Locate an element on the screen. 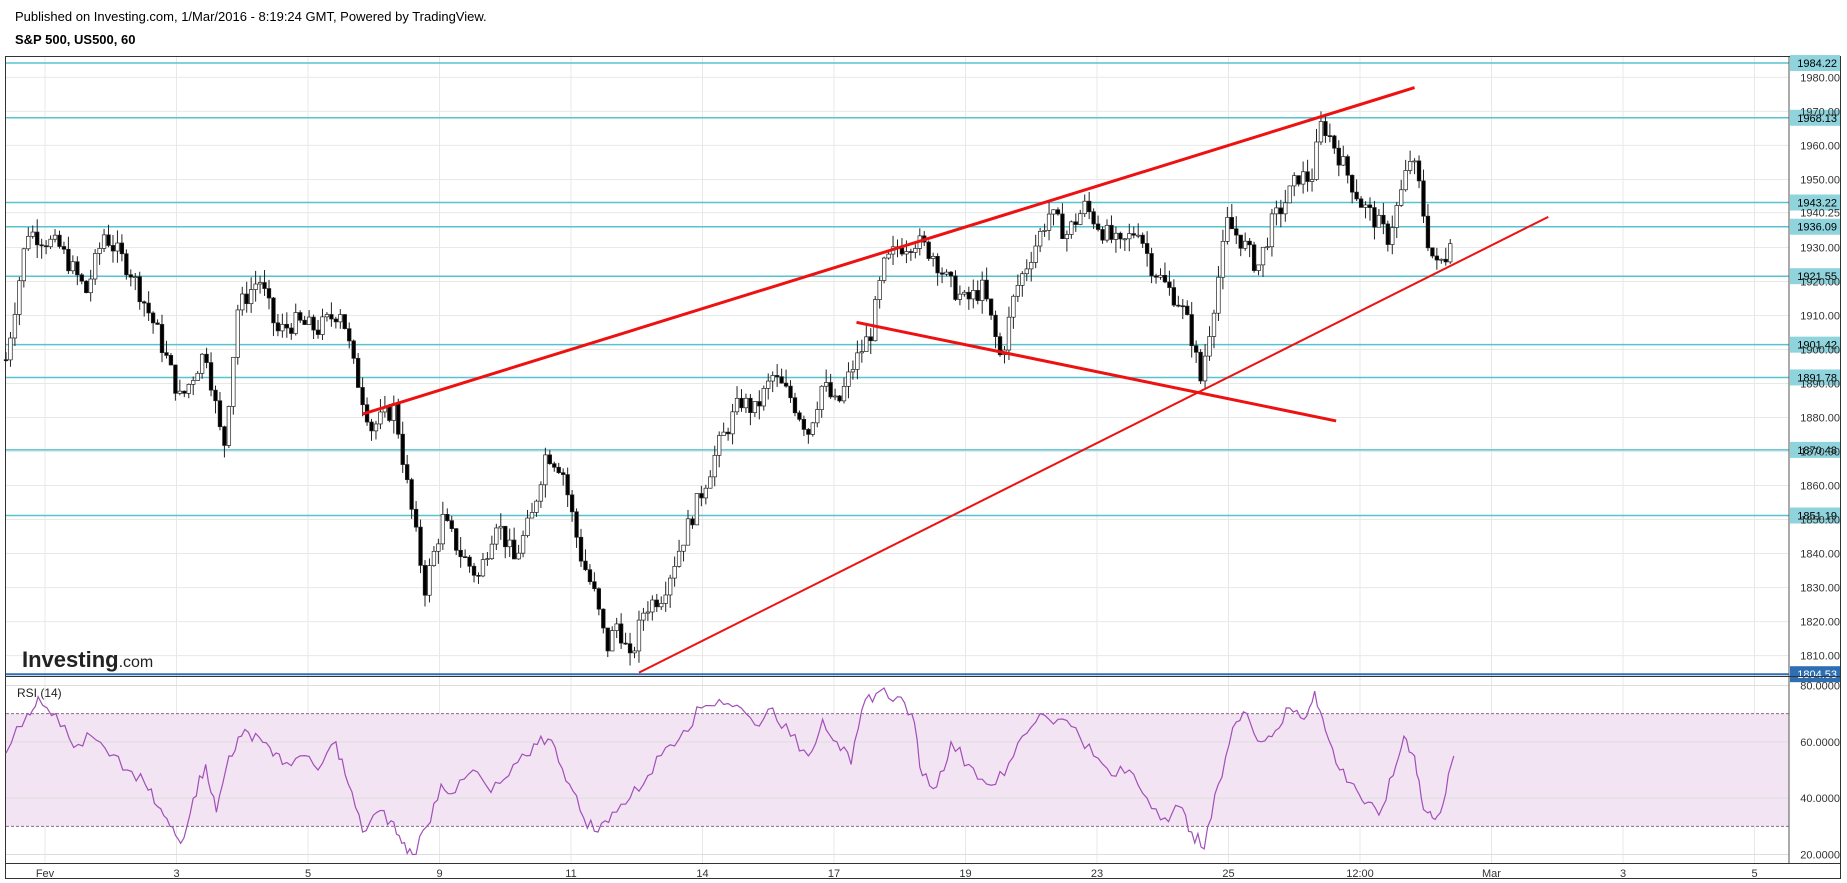 Image resolution: width=1847 pixels, height=883 pixels. investing-logo: Investing.com is located at coordinates (87, 659).